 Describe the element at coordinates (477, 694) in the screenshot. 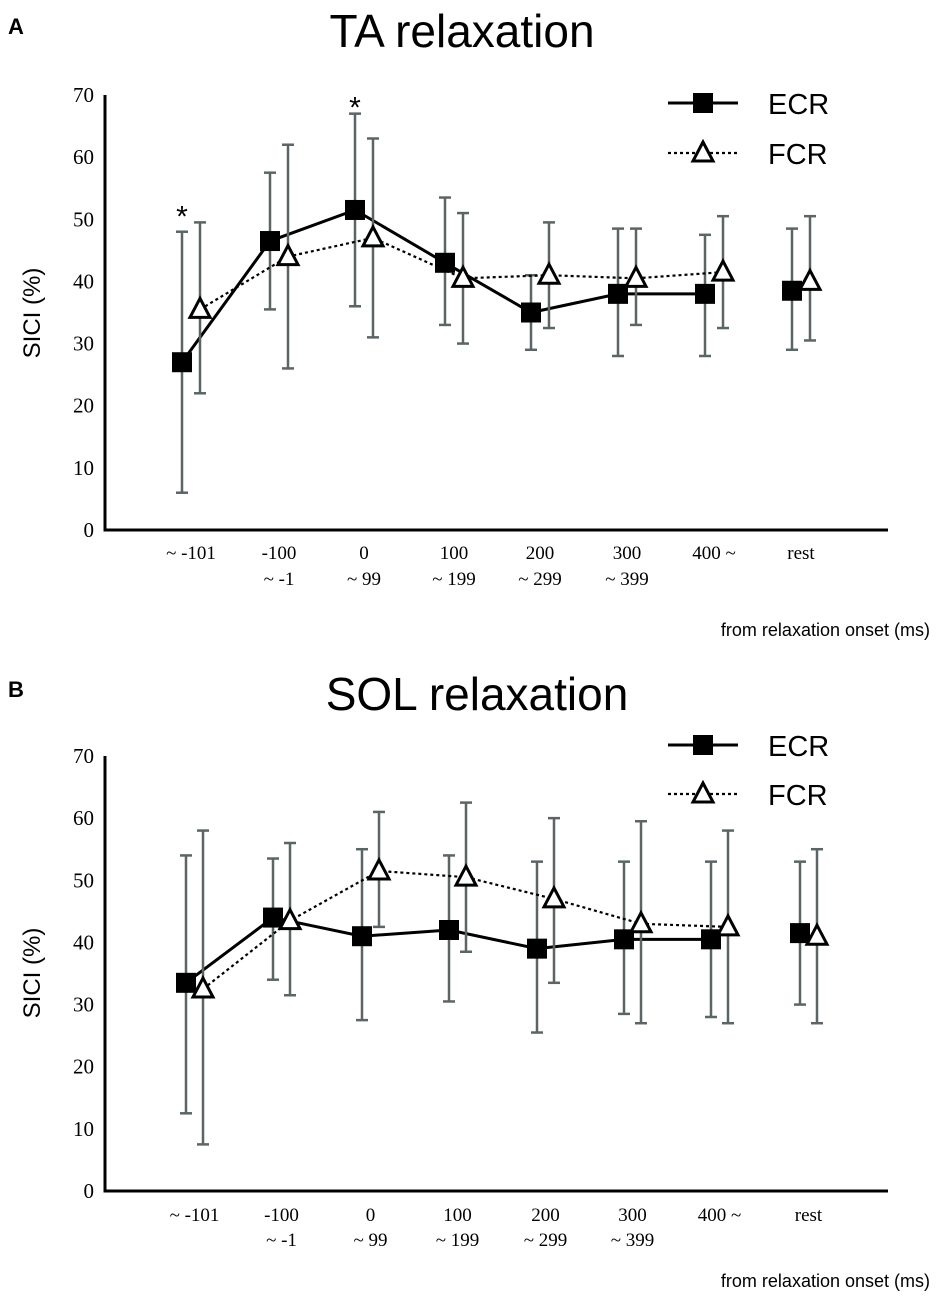

I see `chart-title: SOL relaxation` at that location.